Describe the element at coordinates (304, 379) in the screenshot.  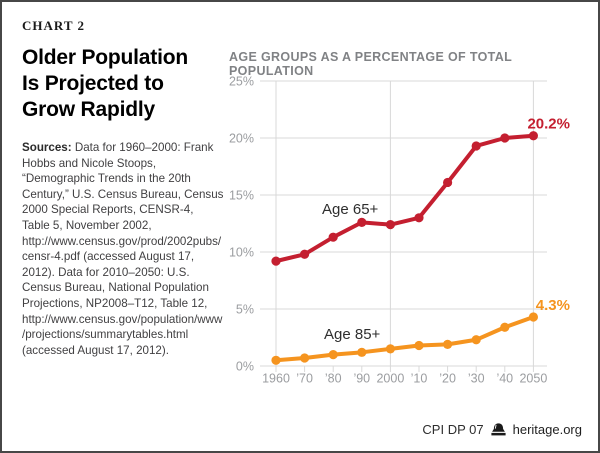
I see `x-tick-label: ’70` at that location.